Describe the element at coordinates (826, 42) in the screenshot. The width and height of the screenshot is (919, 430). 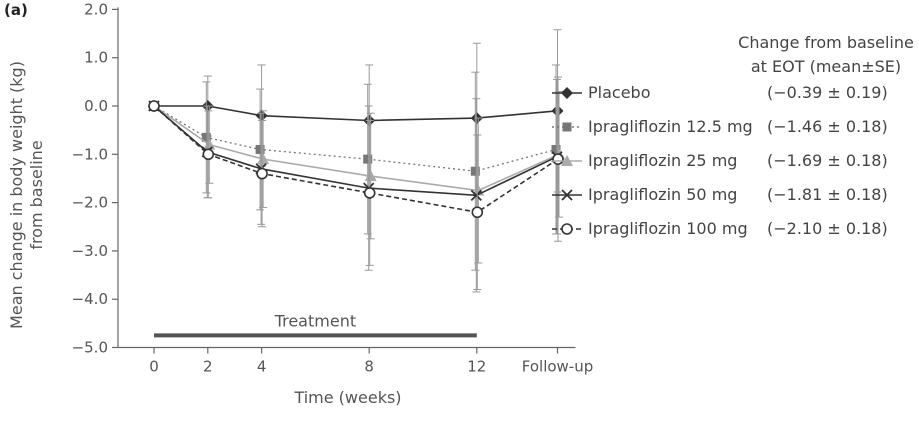
I see `legend-header-line-1: Change from baseline` at that location.